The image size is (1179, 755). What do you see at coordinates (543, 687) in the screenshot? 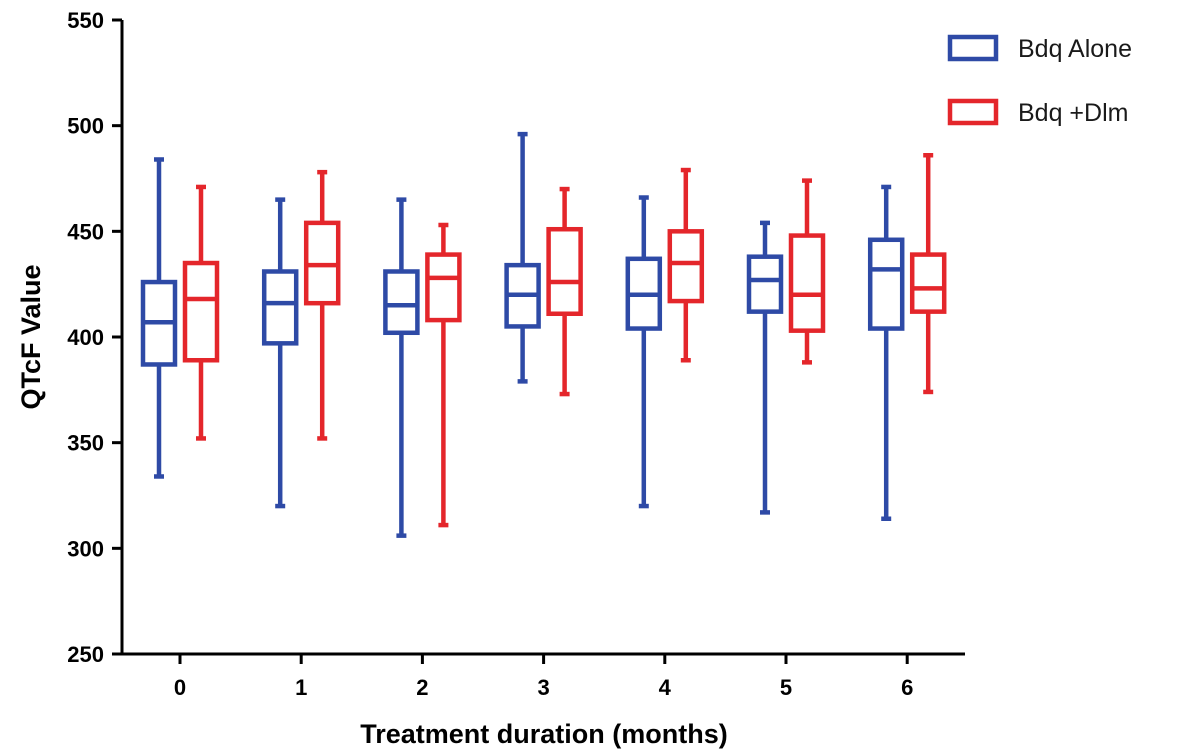
I see `x-tick-label: 3` at bounding box center [543, 687].